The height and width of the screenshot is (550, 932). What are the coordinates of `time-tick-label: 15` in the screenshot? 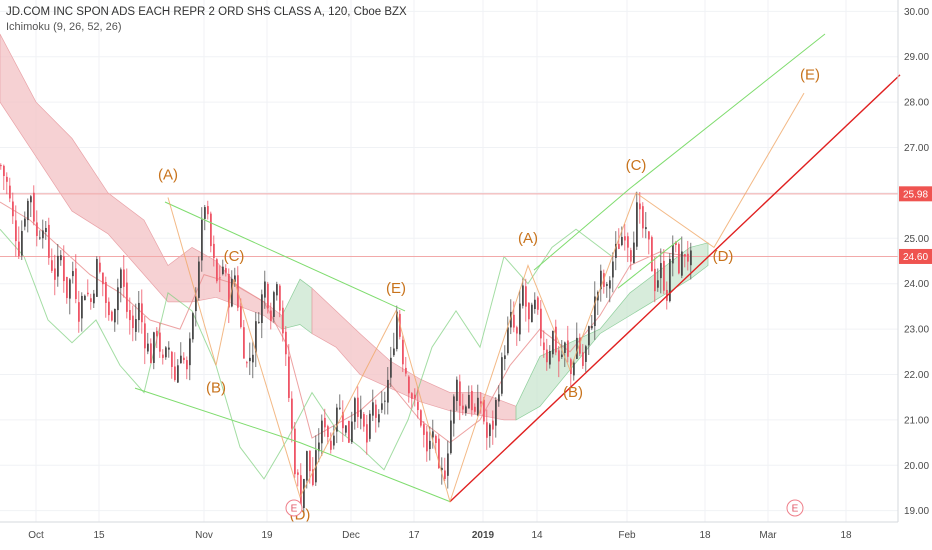 It's located at (99, 535).